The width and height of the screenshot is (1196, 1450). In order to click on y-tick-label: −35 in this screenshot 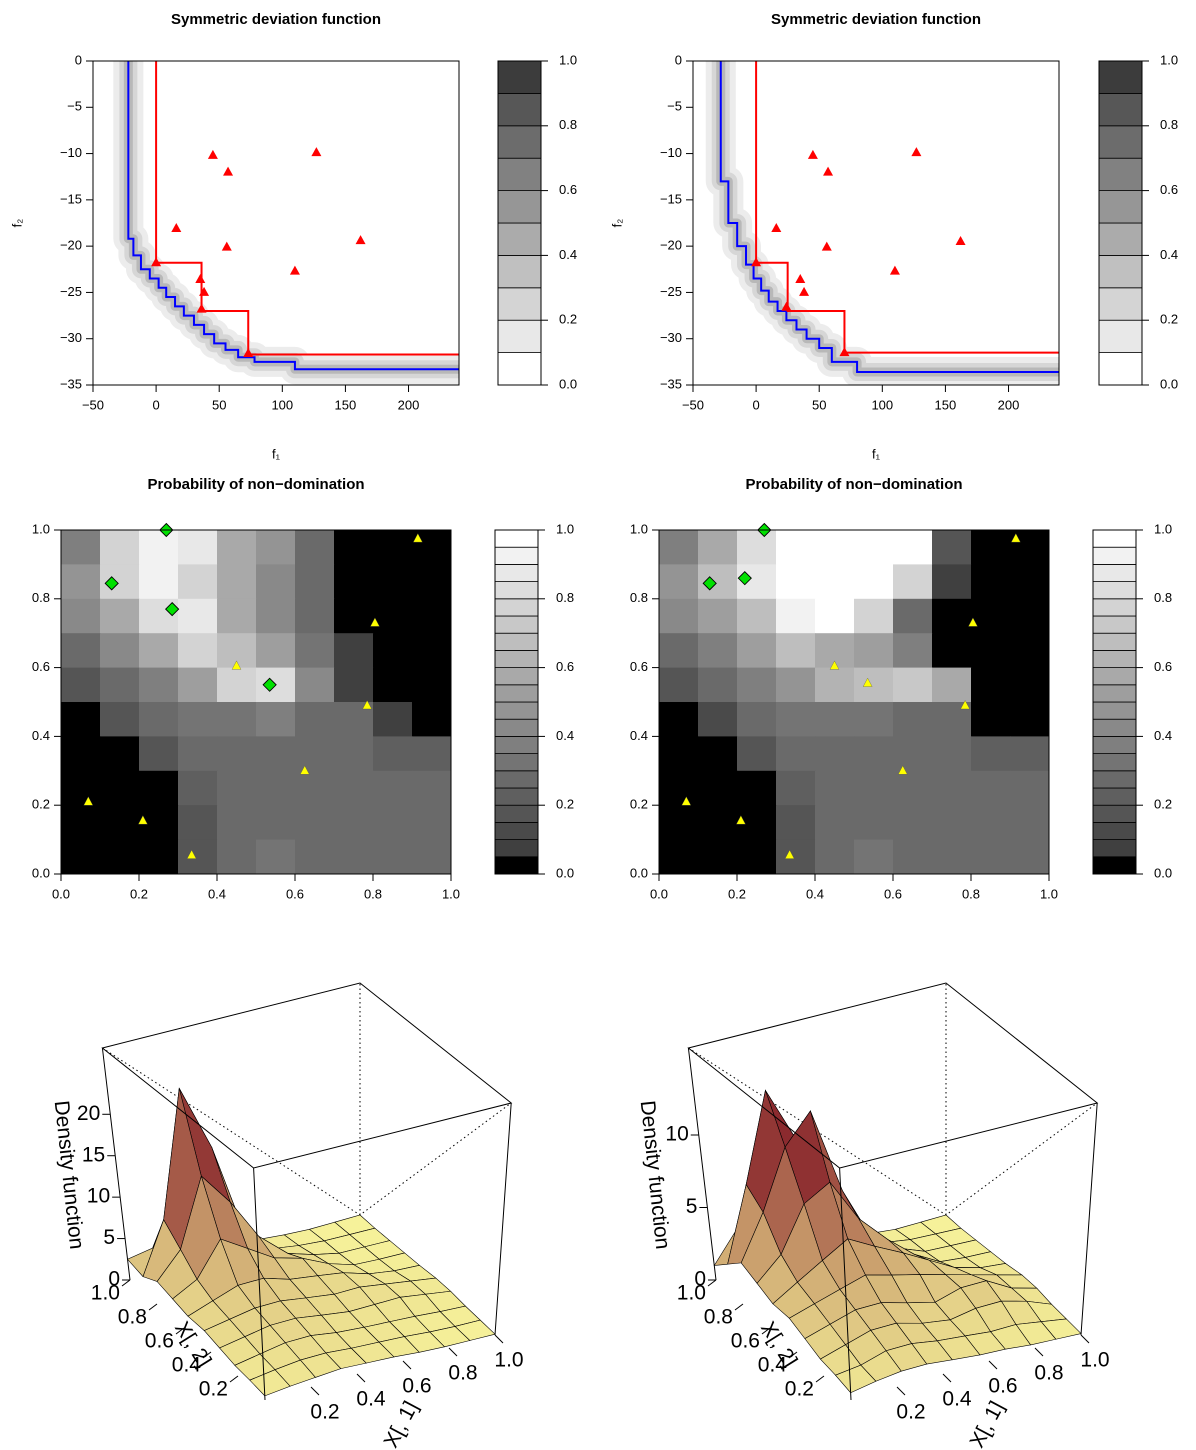, I will do `click(671, 383)`.